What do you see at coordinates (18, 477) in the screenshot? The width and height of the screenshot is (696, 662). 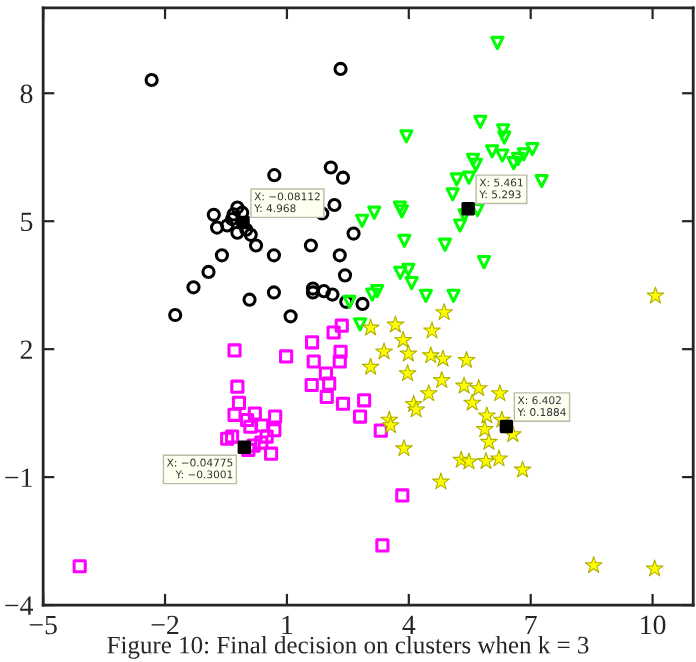 I see `y-tick-label: −1` at bounding box center [18, 477].